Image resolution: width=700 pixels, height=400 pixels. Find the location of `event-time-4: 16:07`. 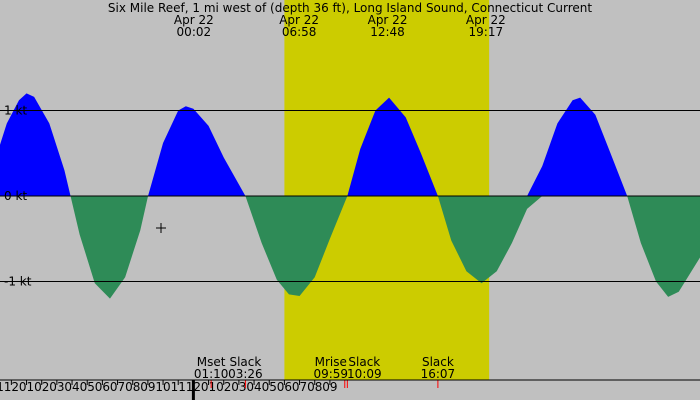

event-time-4: 16:07 is located at coordinates (438, 374).